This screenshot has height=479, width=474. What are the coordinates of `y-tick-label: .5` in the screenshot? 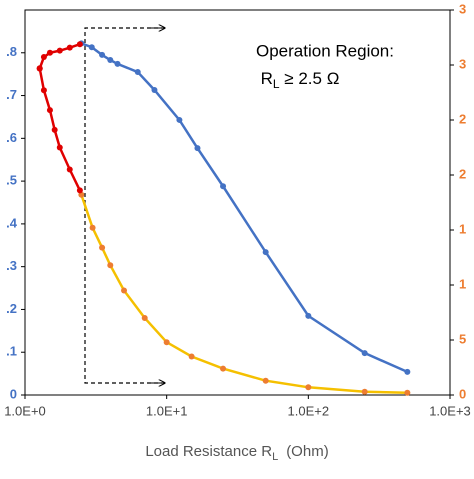 It's located at (11, 180).